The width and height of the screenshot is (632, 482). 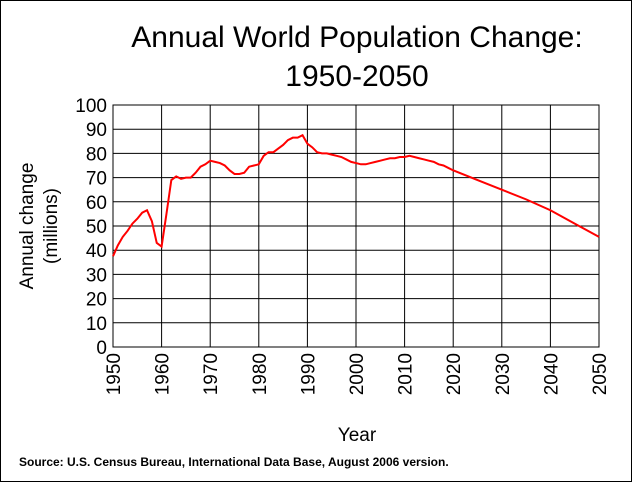 What do you see at coordinates (27, 226) in the screenshot?
I see `y-axis-label-line1: Annual change` at bounding box center [27, 226].